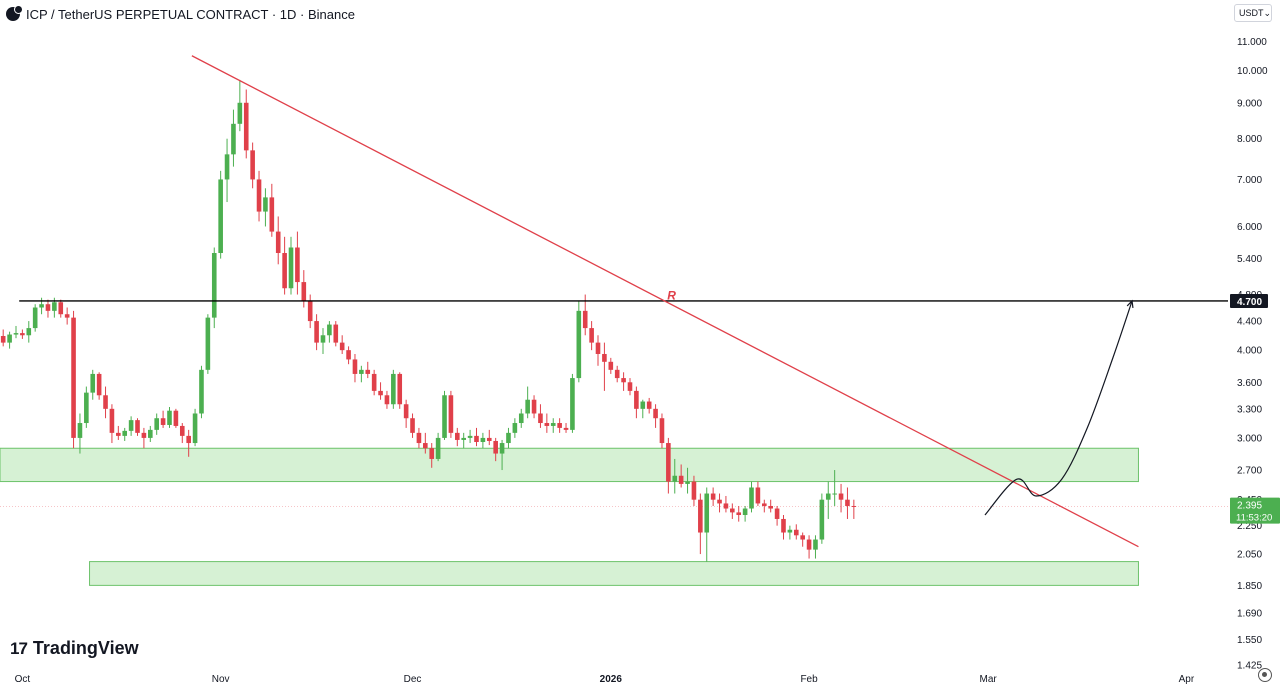 This screenshot has width=1280, height=685. I want to click on price-tick-label: 2.050, so click(1249, 555).